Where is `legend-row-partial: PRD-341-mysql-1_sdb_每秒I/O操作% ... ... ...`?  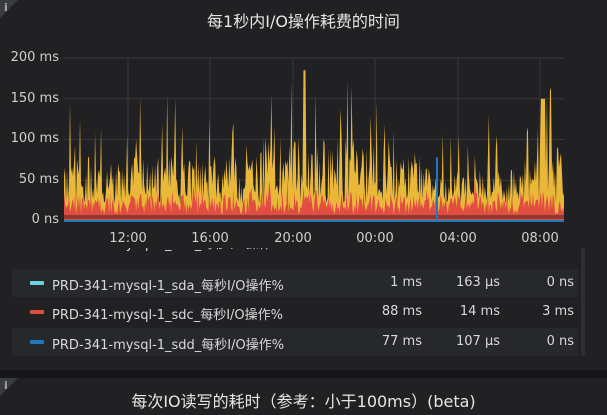
legend-row-partial: PRD-341-mysql-1_sdb_每秒I/O操作% ... ... ... is located at coordinates (295, 255).